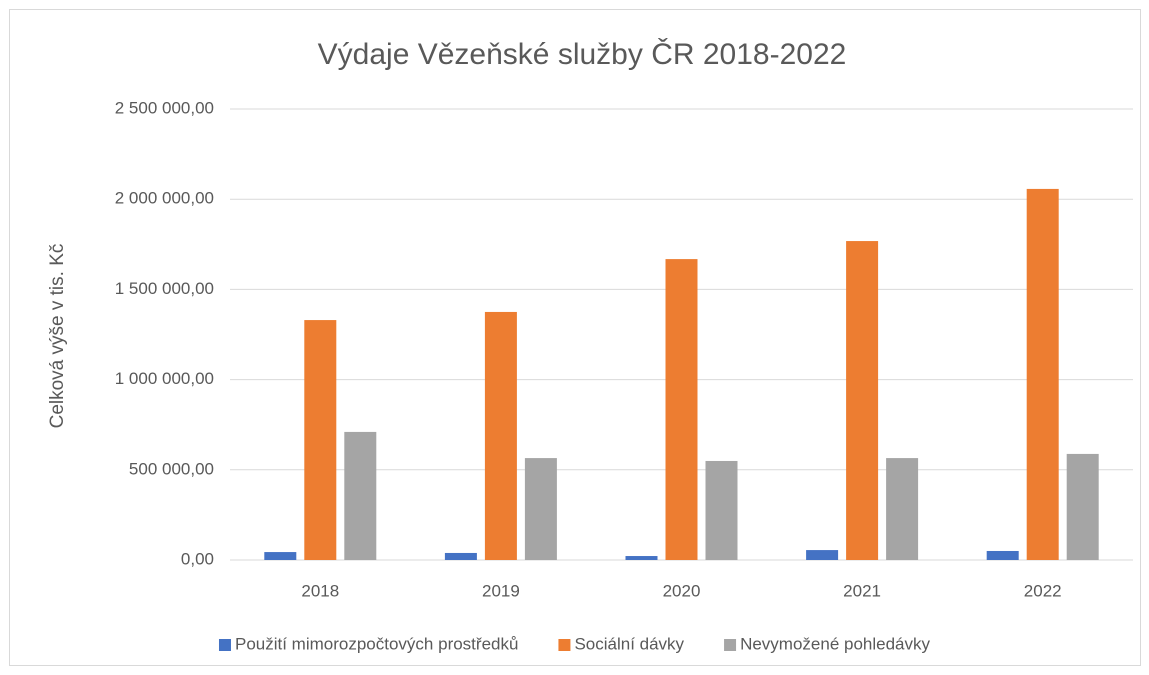 The height and width of the screenshot is (675, 1149). Describe the element at coordinates (320, 590) in the screenshot. I see `x-tick-label: 2018` at that location.